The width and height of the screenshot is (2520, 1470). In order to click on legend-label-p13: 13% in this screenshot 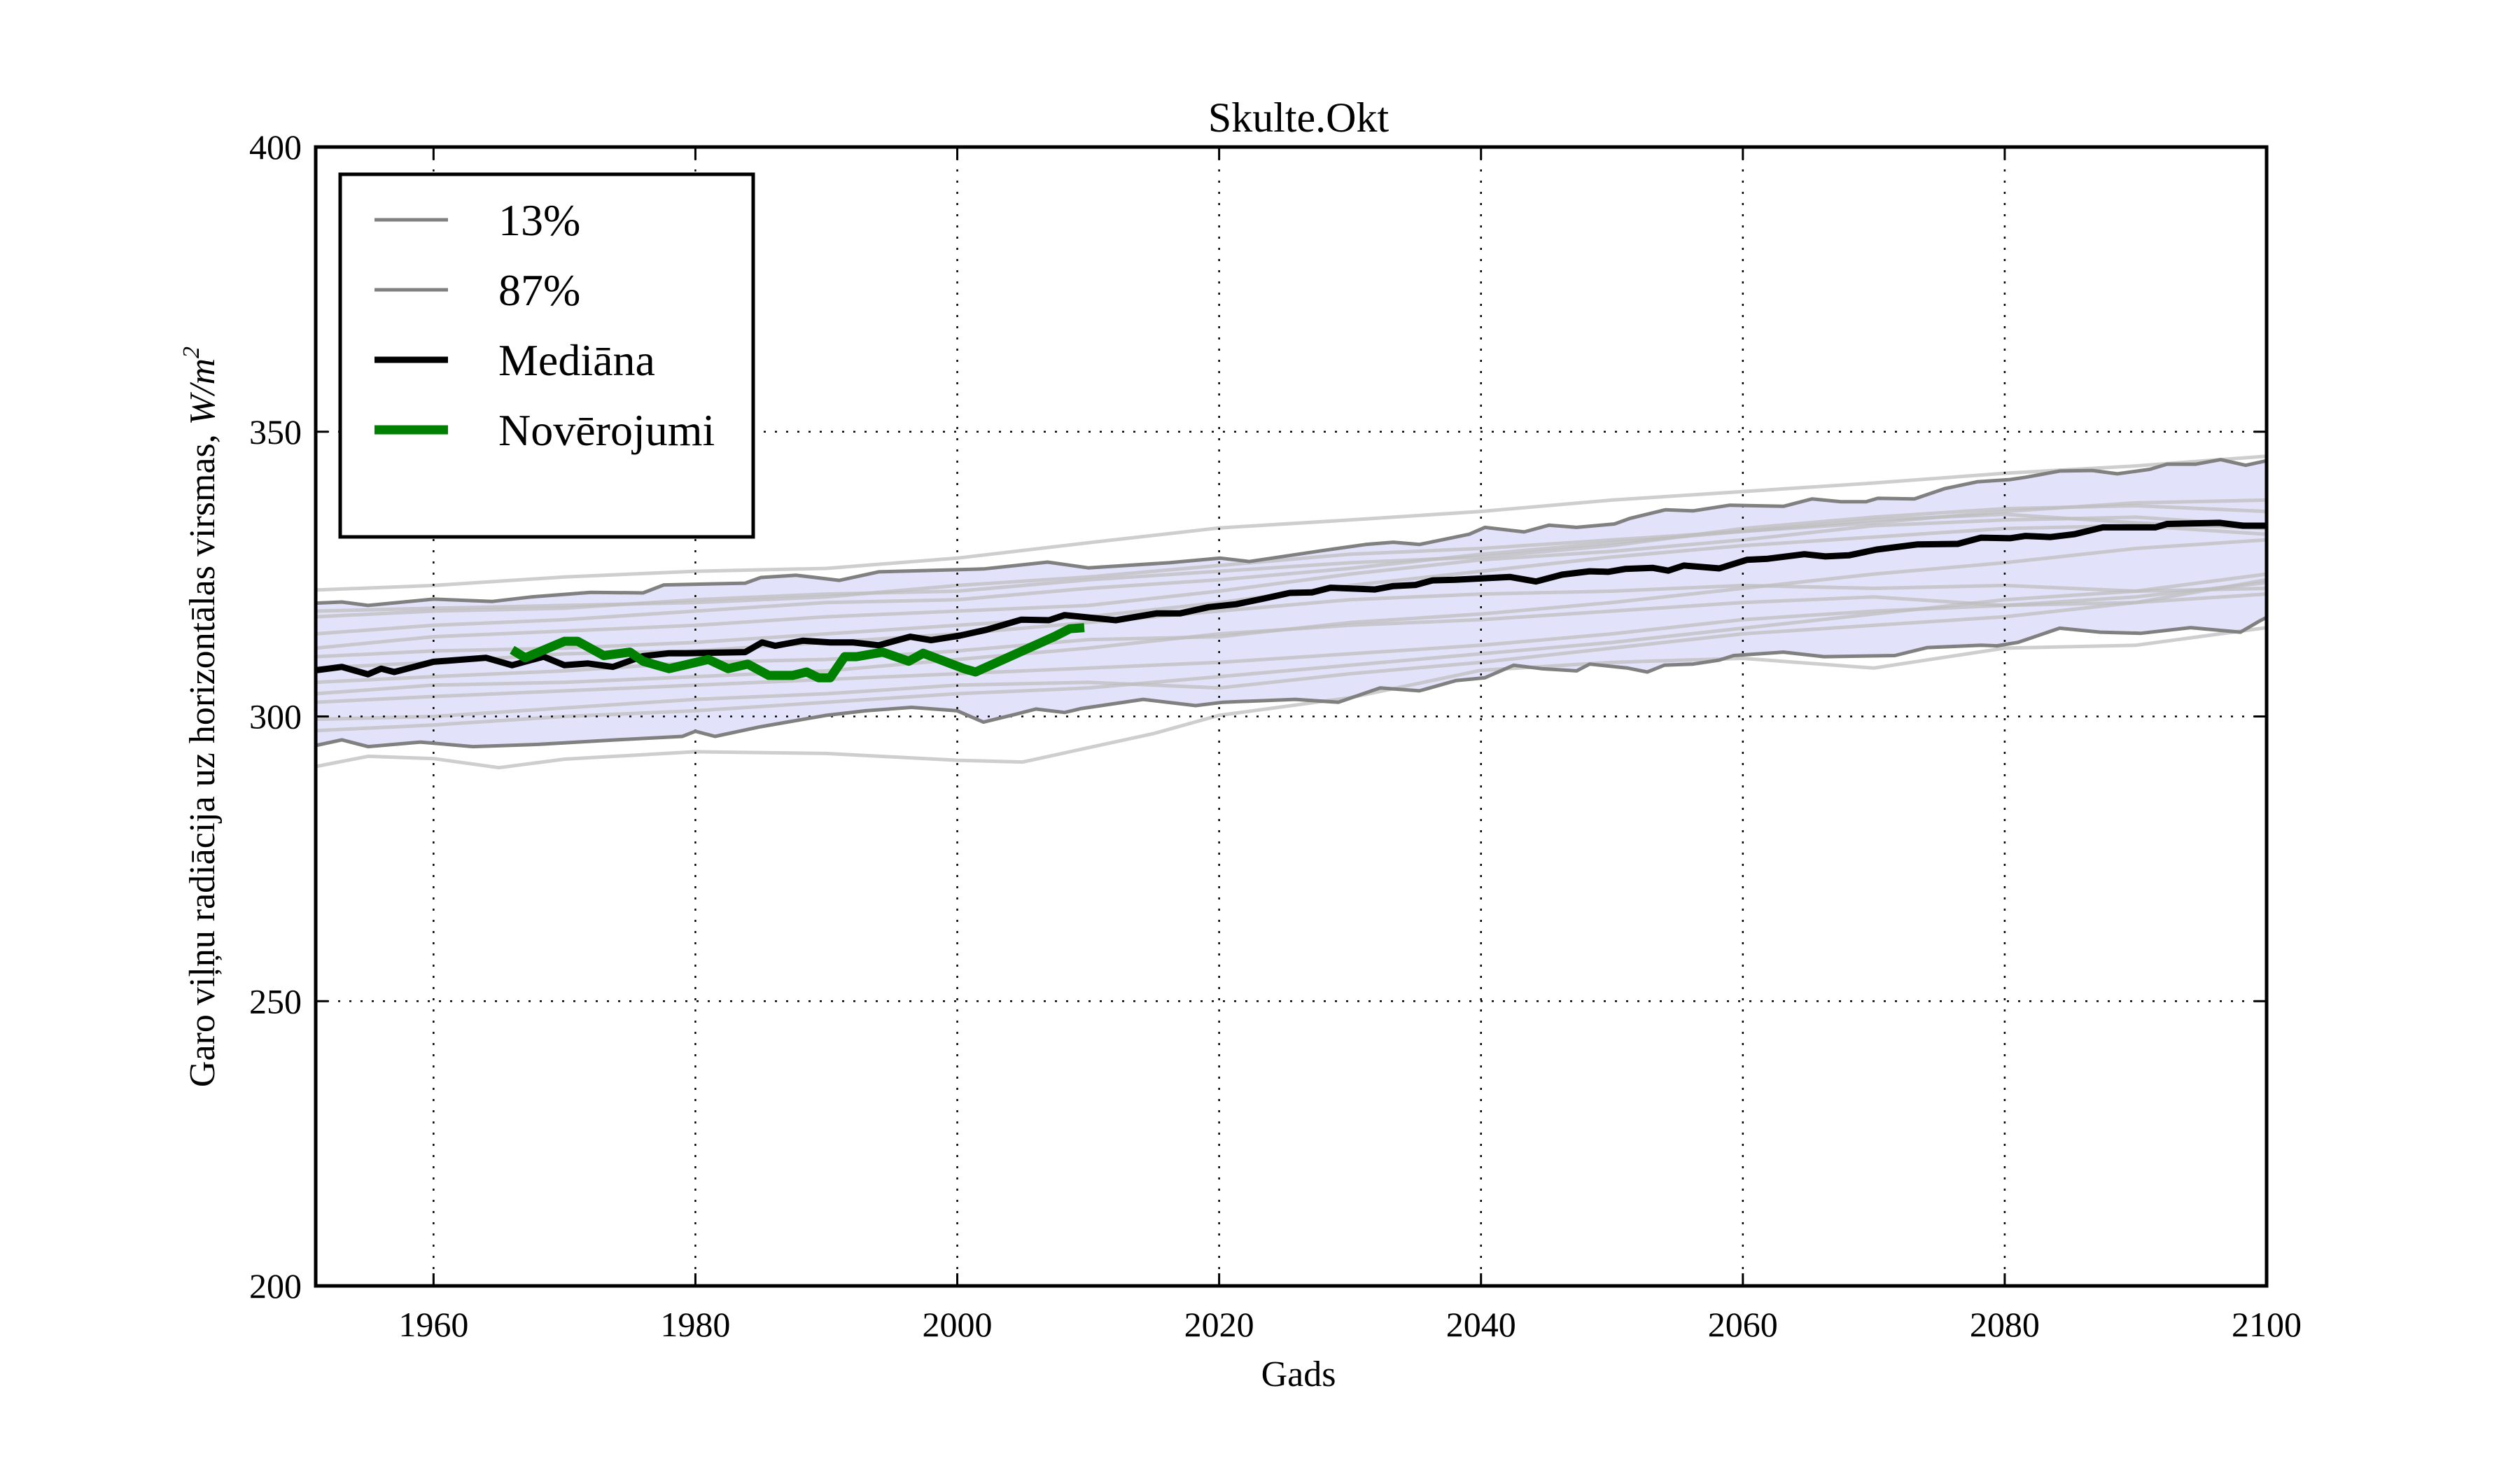, I will do `click(539, 220)`.